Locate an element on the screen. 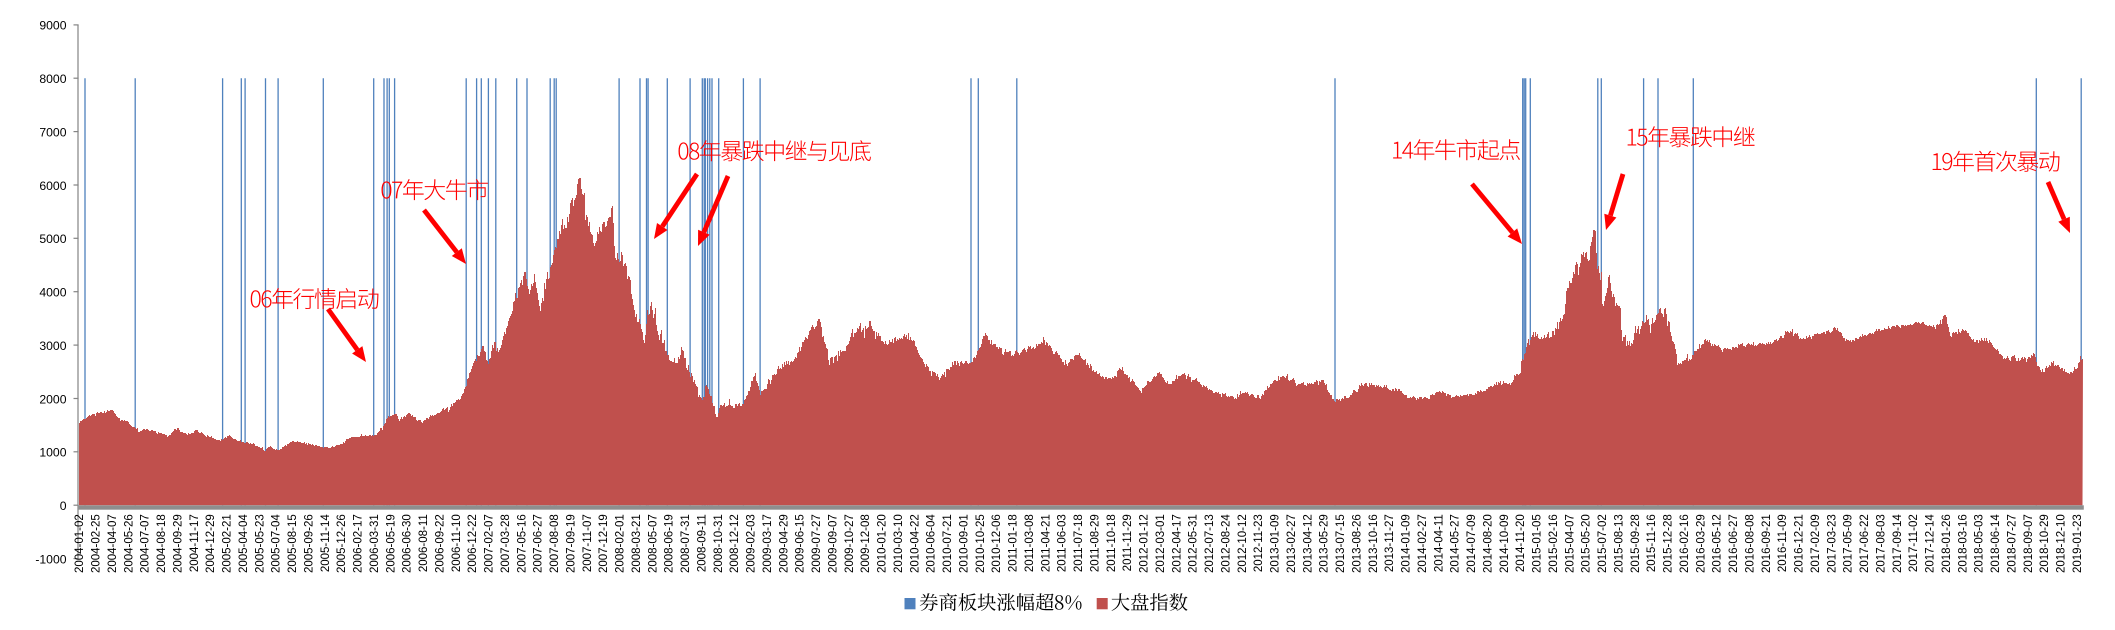  svg-text: 2008-02-01 is located at coordinates (621, 543).